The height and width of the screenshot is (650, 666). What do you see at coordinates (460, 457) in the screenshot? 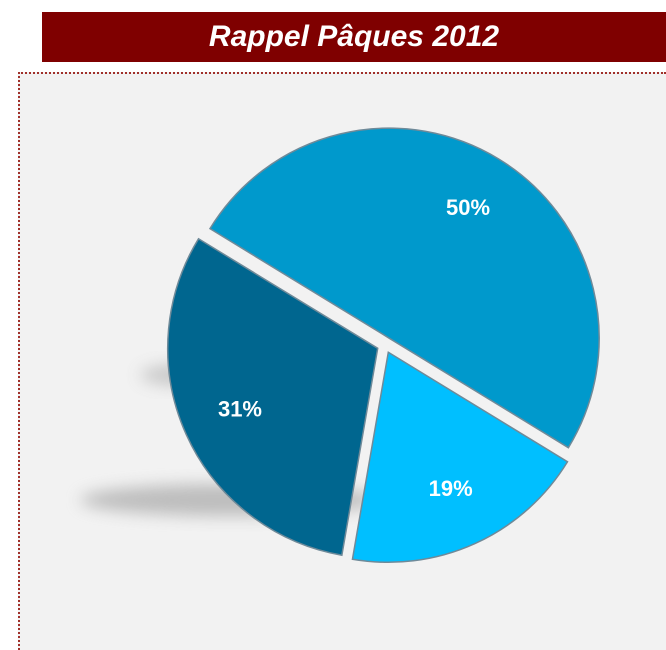
I see `pie-slice` at bounding box center [460, 457].